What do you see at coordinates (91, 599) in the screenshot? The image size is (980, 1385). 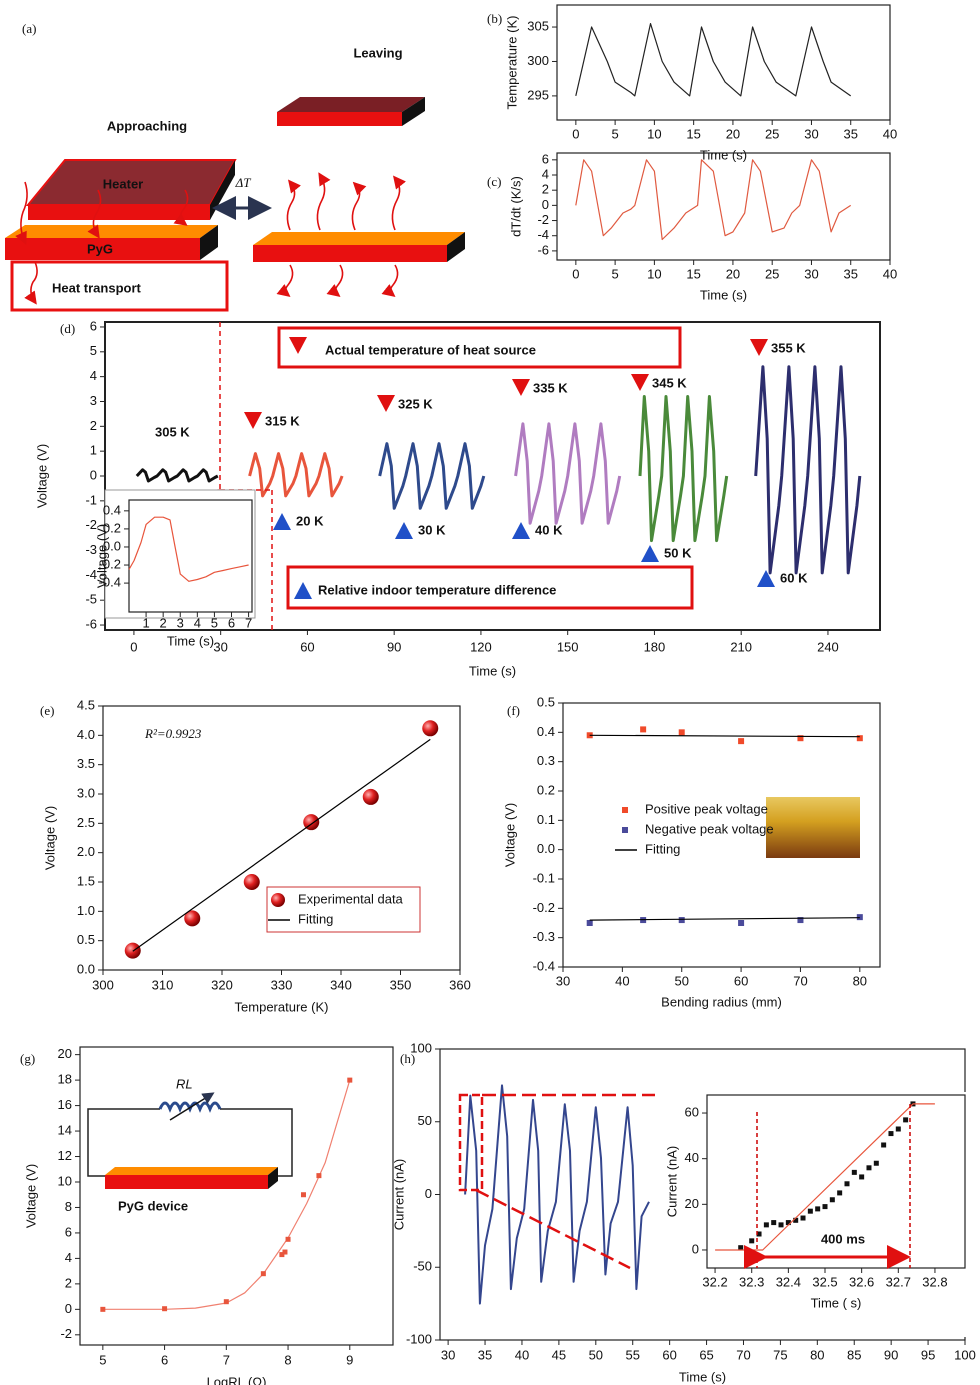 I see `y-tick-label: -5` at bounding box center [91, 599].